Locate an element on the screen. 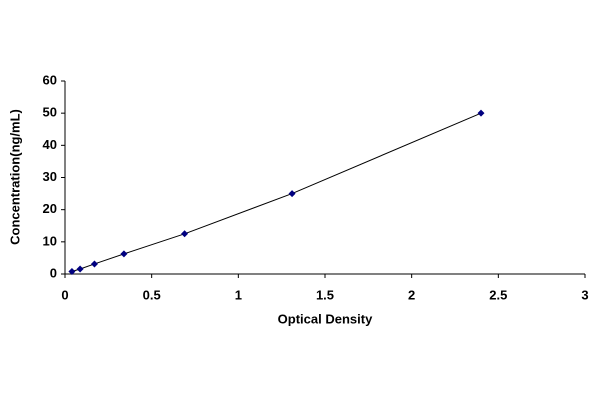 The image size is (600, 400). y-tick-label: 10 is located at coordinates (50, 240).